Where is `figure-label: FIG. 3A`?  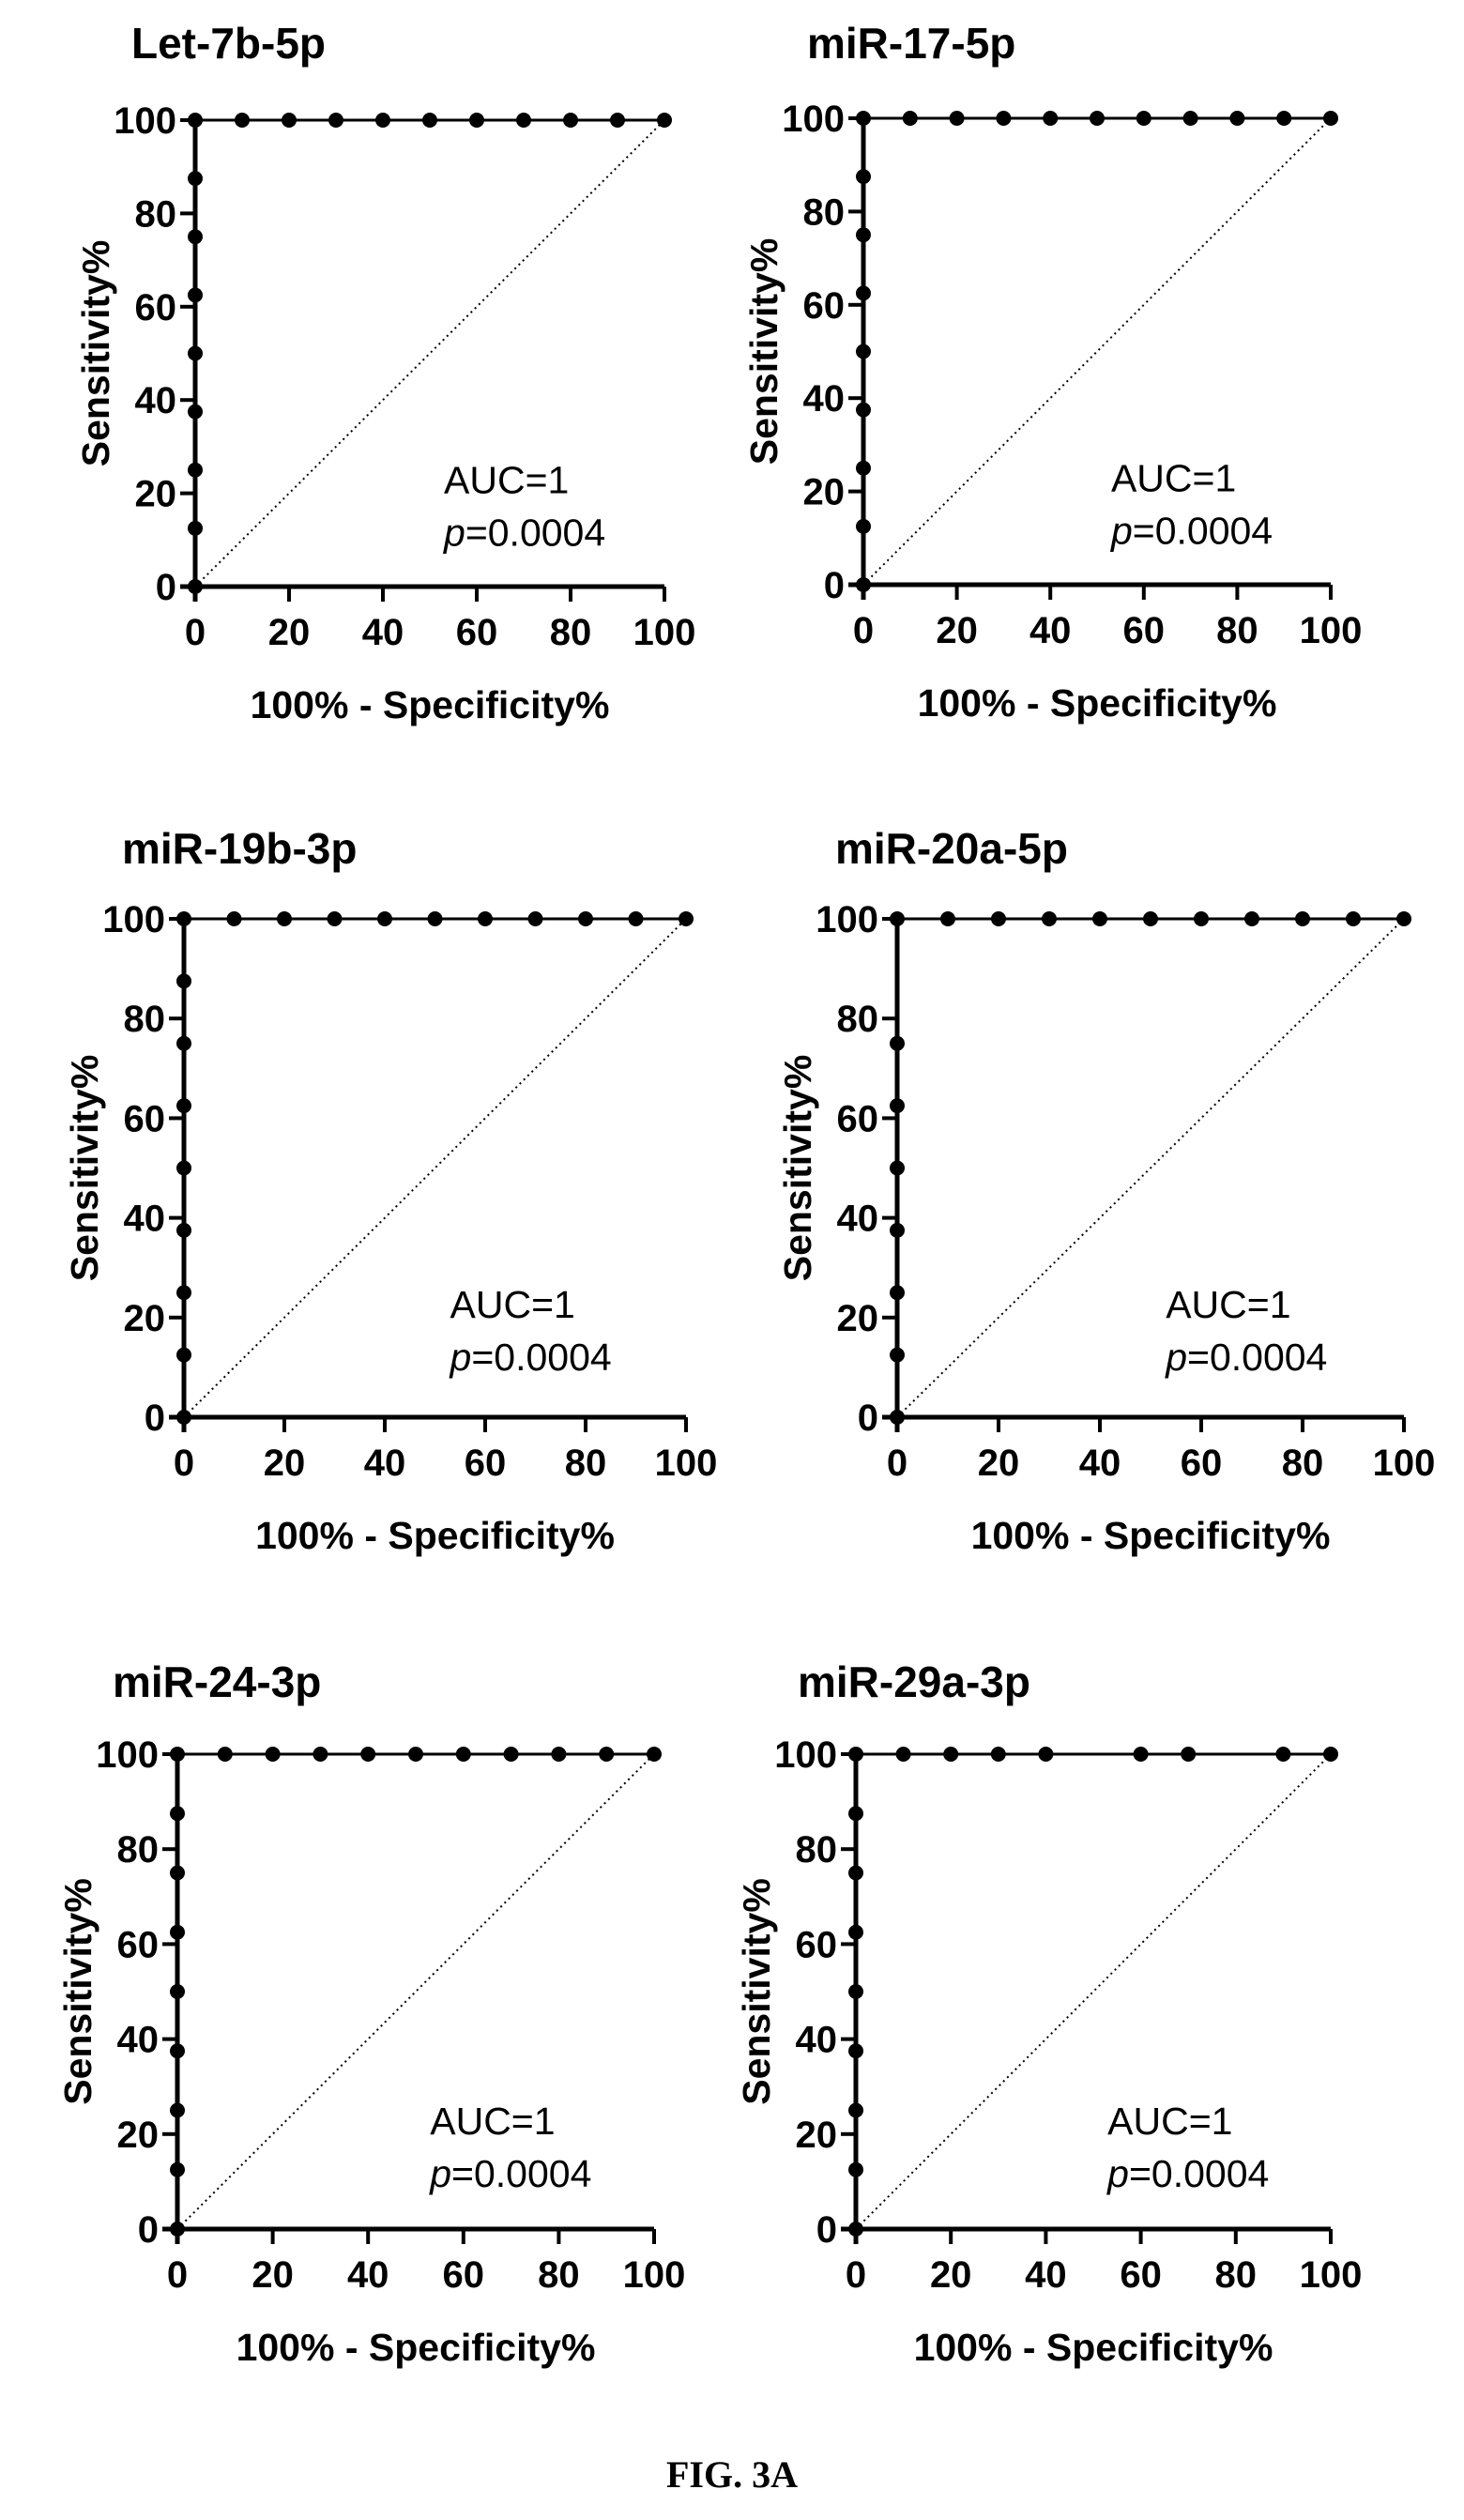 figure-label: FIG. 3A is located at coordinates (732, 2474).